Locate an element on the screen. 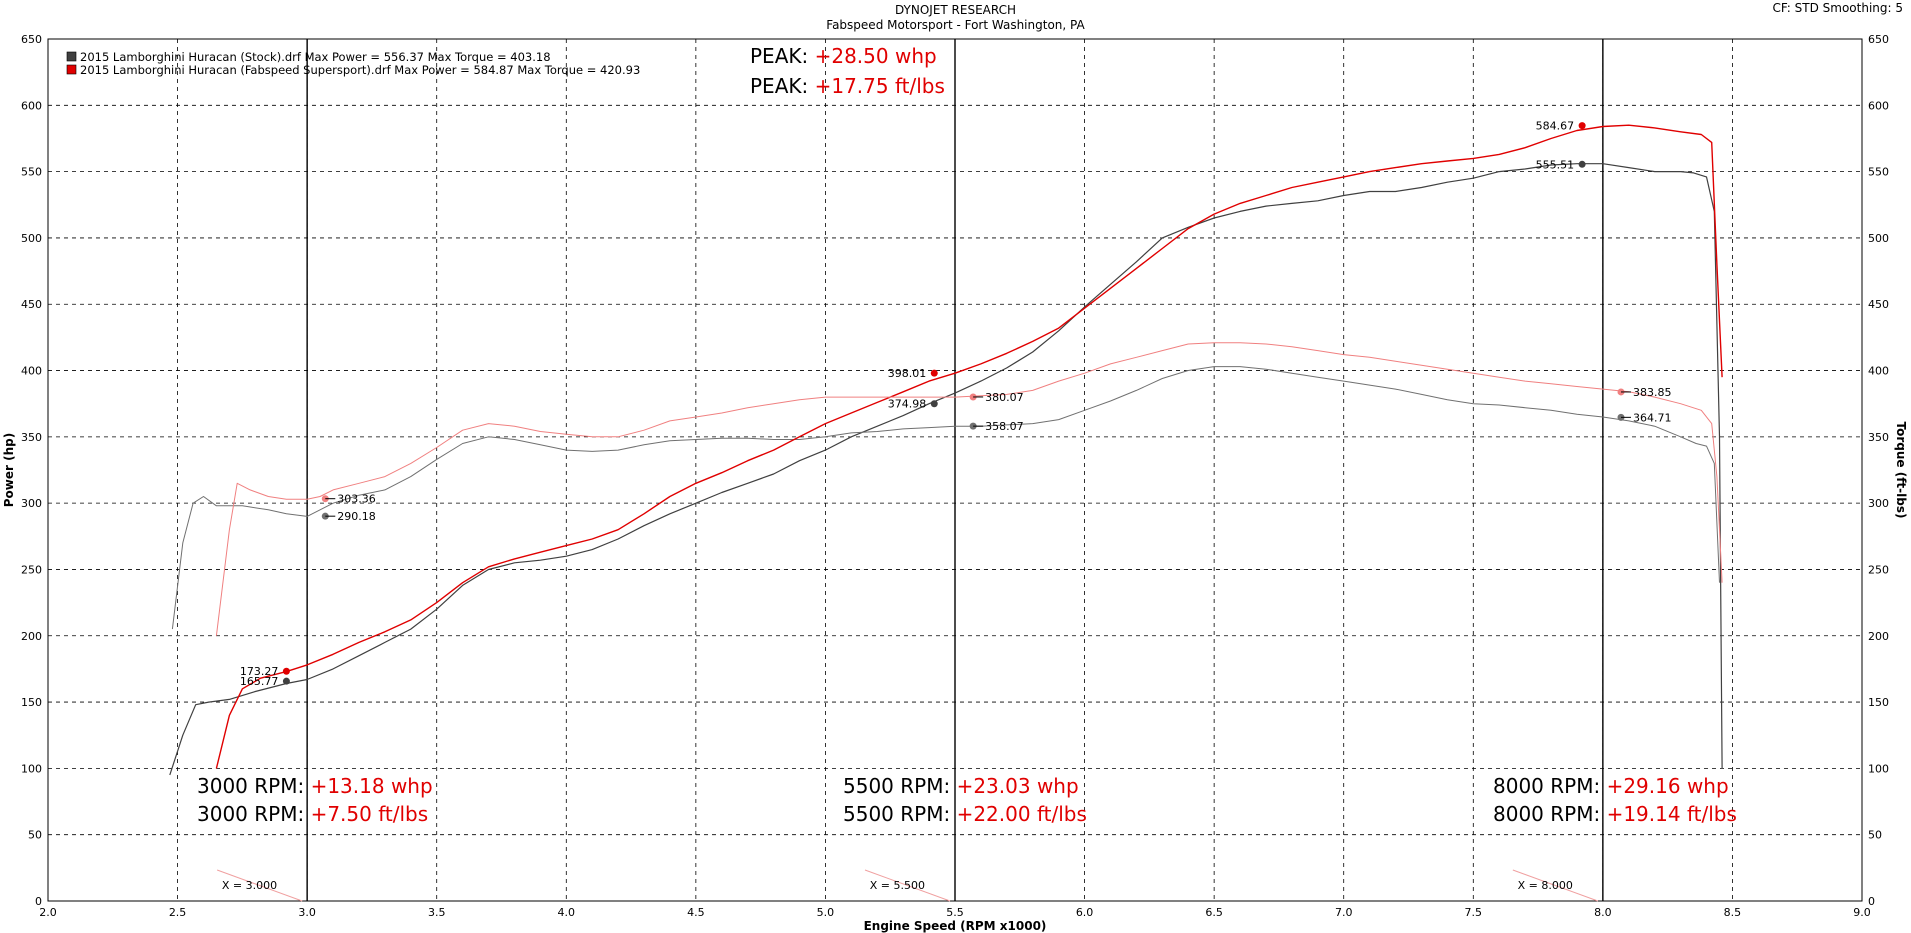 The height and width of the screenshot is (933, 1911). x-tick-label: 2.0 is located at coordinates (48, 912).